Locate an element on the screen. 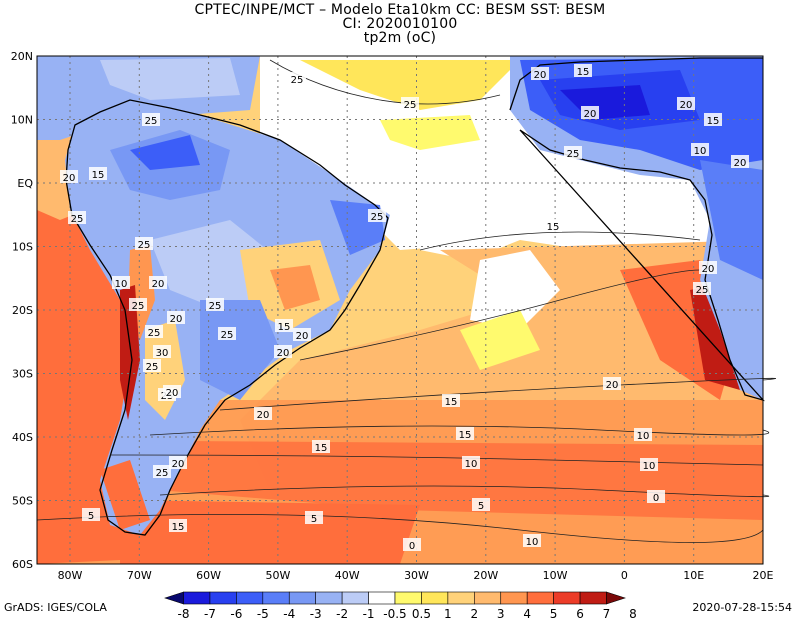  lon-tick-label: 60W is located at coordinates (208, 575).